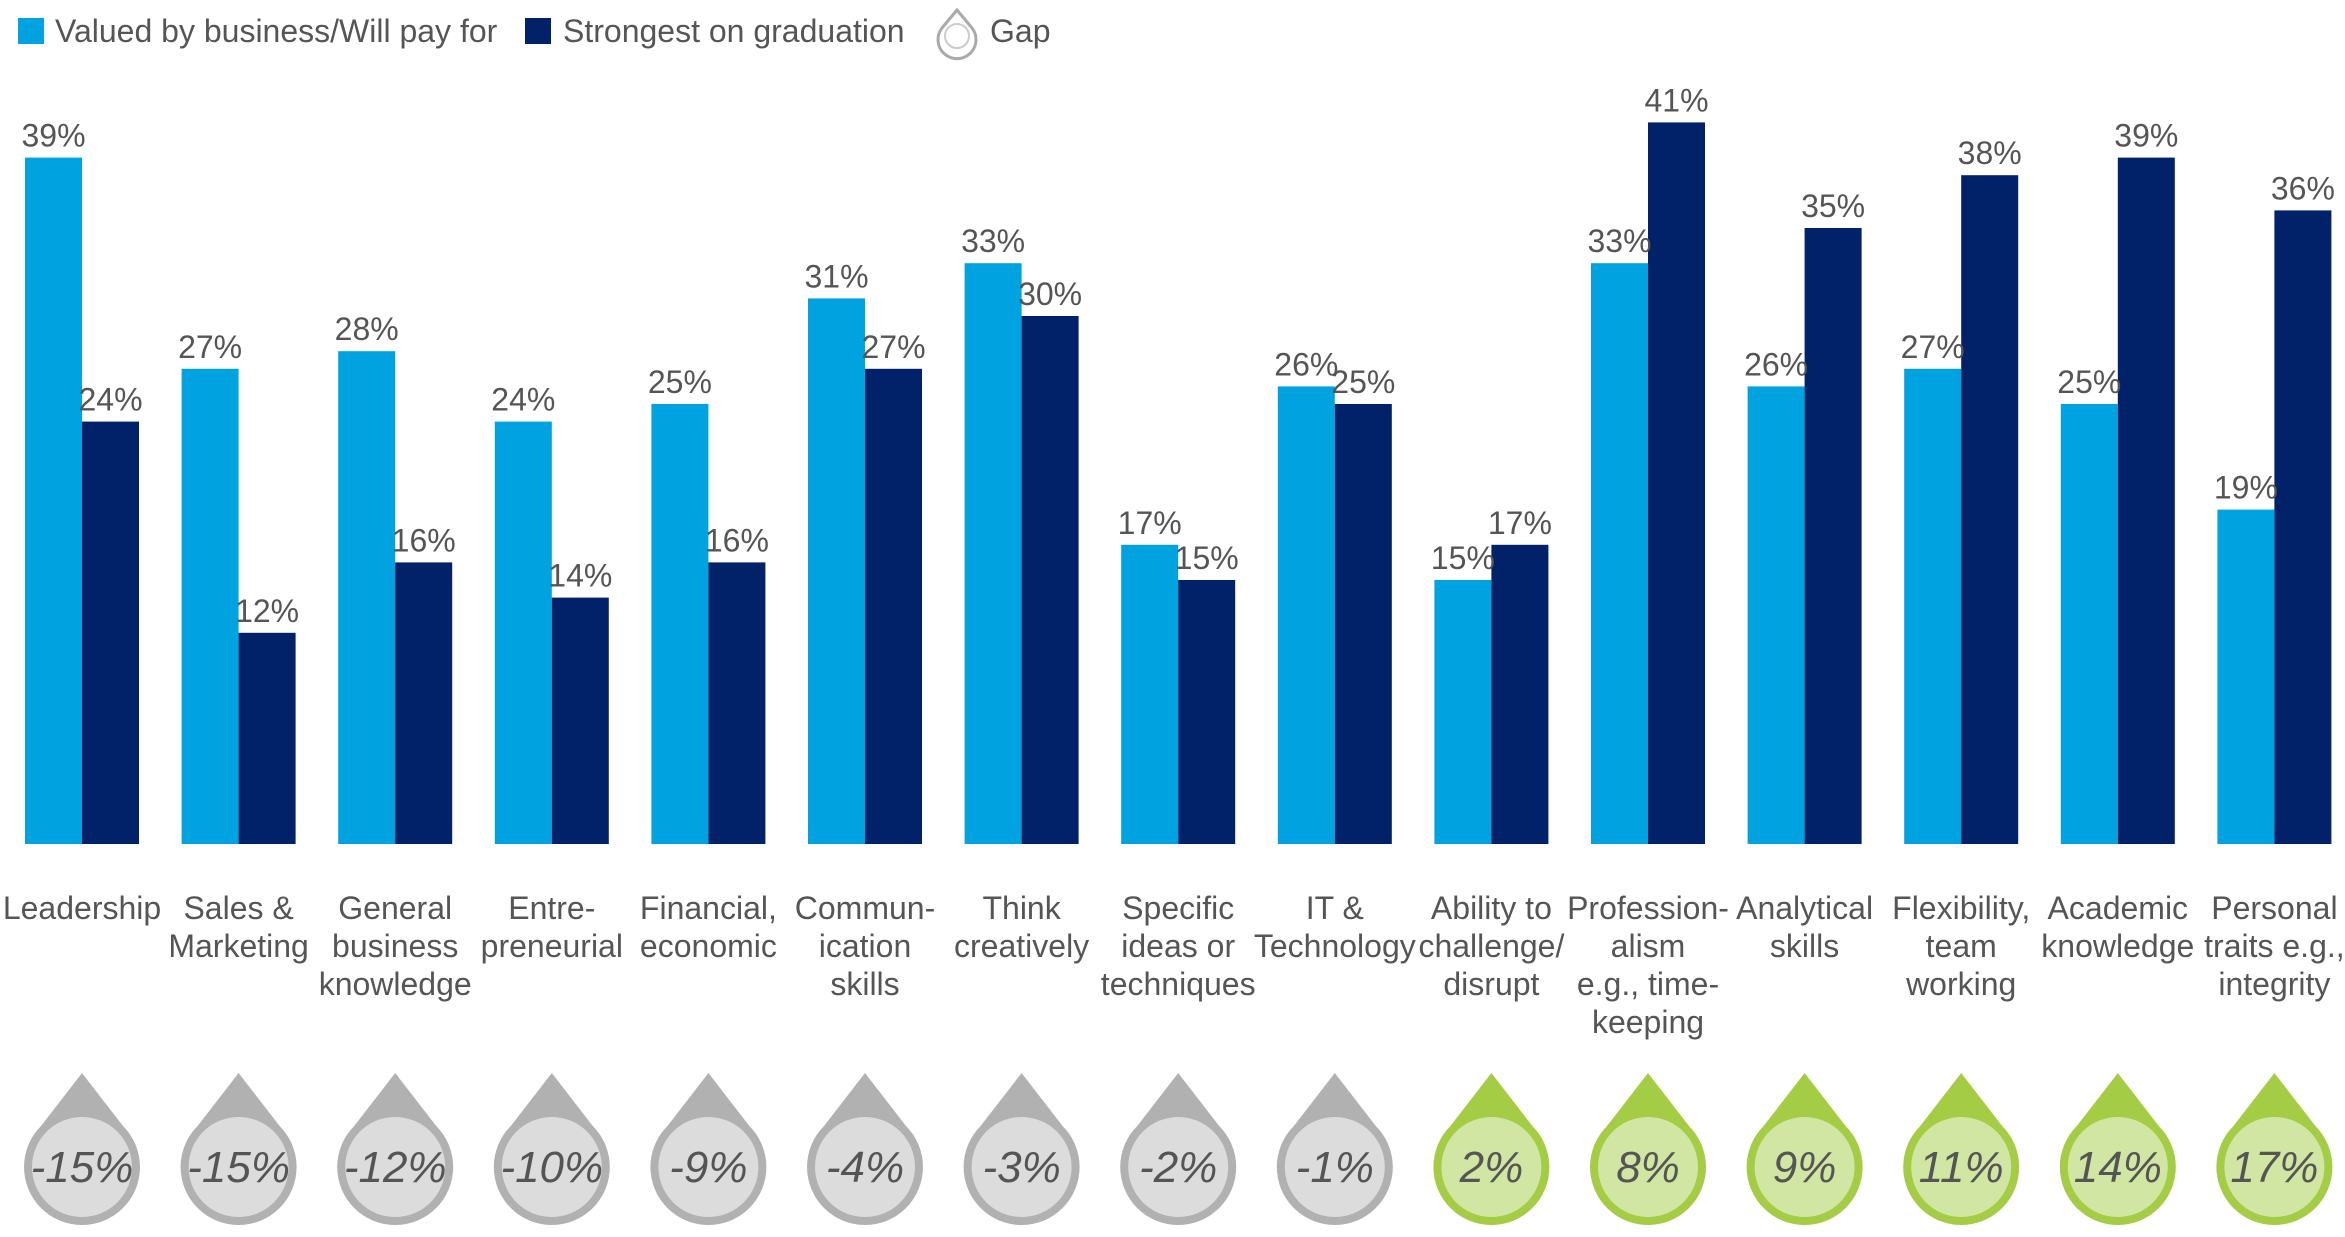 This screenshot has height=1237, width=2345. What do you see at coordinates (2089, 382) in the screenshot?
I see `value-label-valued-13: 25%` at bounding box center [2089, 382].